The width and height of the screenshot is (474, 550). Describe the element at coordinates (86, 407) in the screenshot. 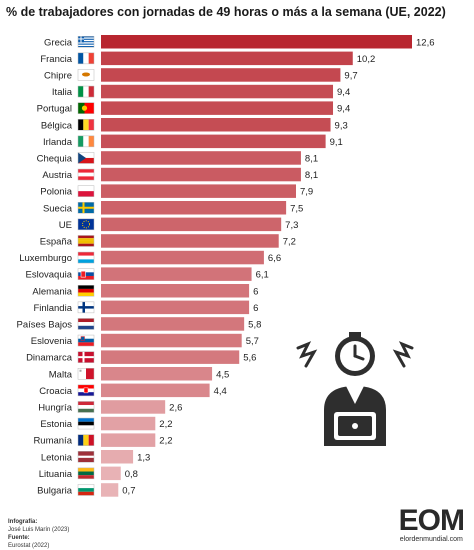

I see `flag-hungary-icon` at that location.